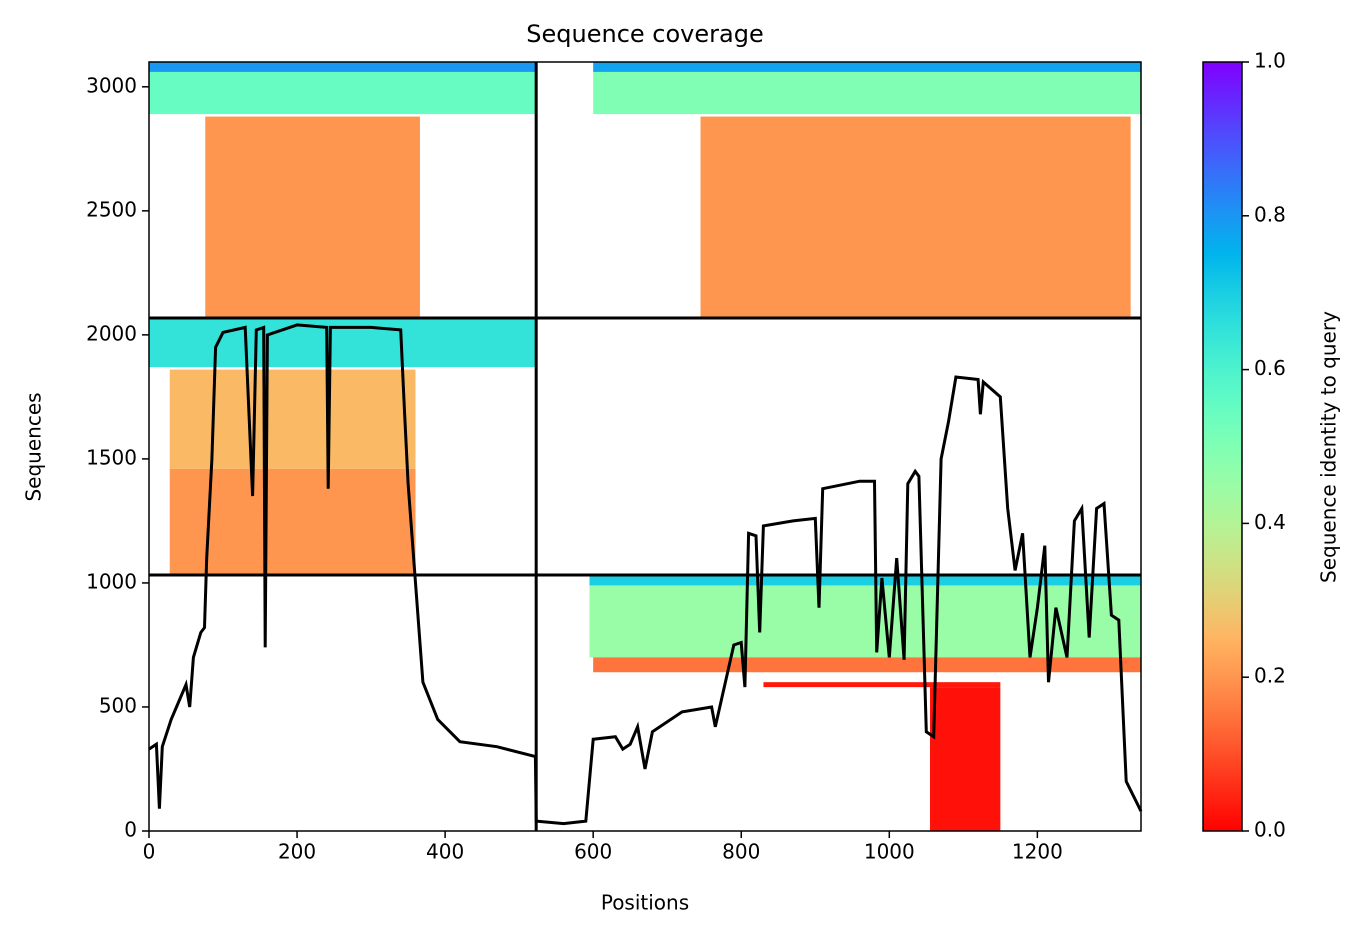 The height and width of the screenshot is (939, 1364). What do you see at coordinates (1270, 368) in the screenshot?
I see `colorbar-tick-label: 0.6` at bounding box center [1270, 368].